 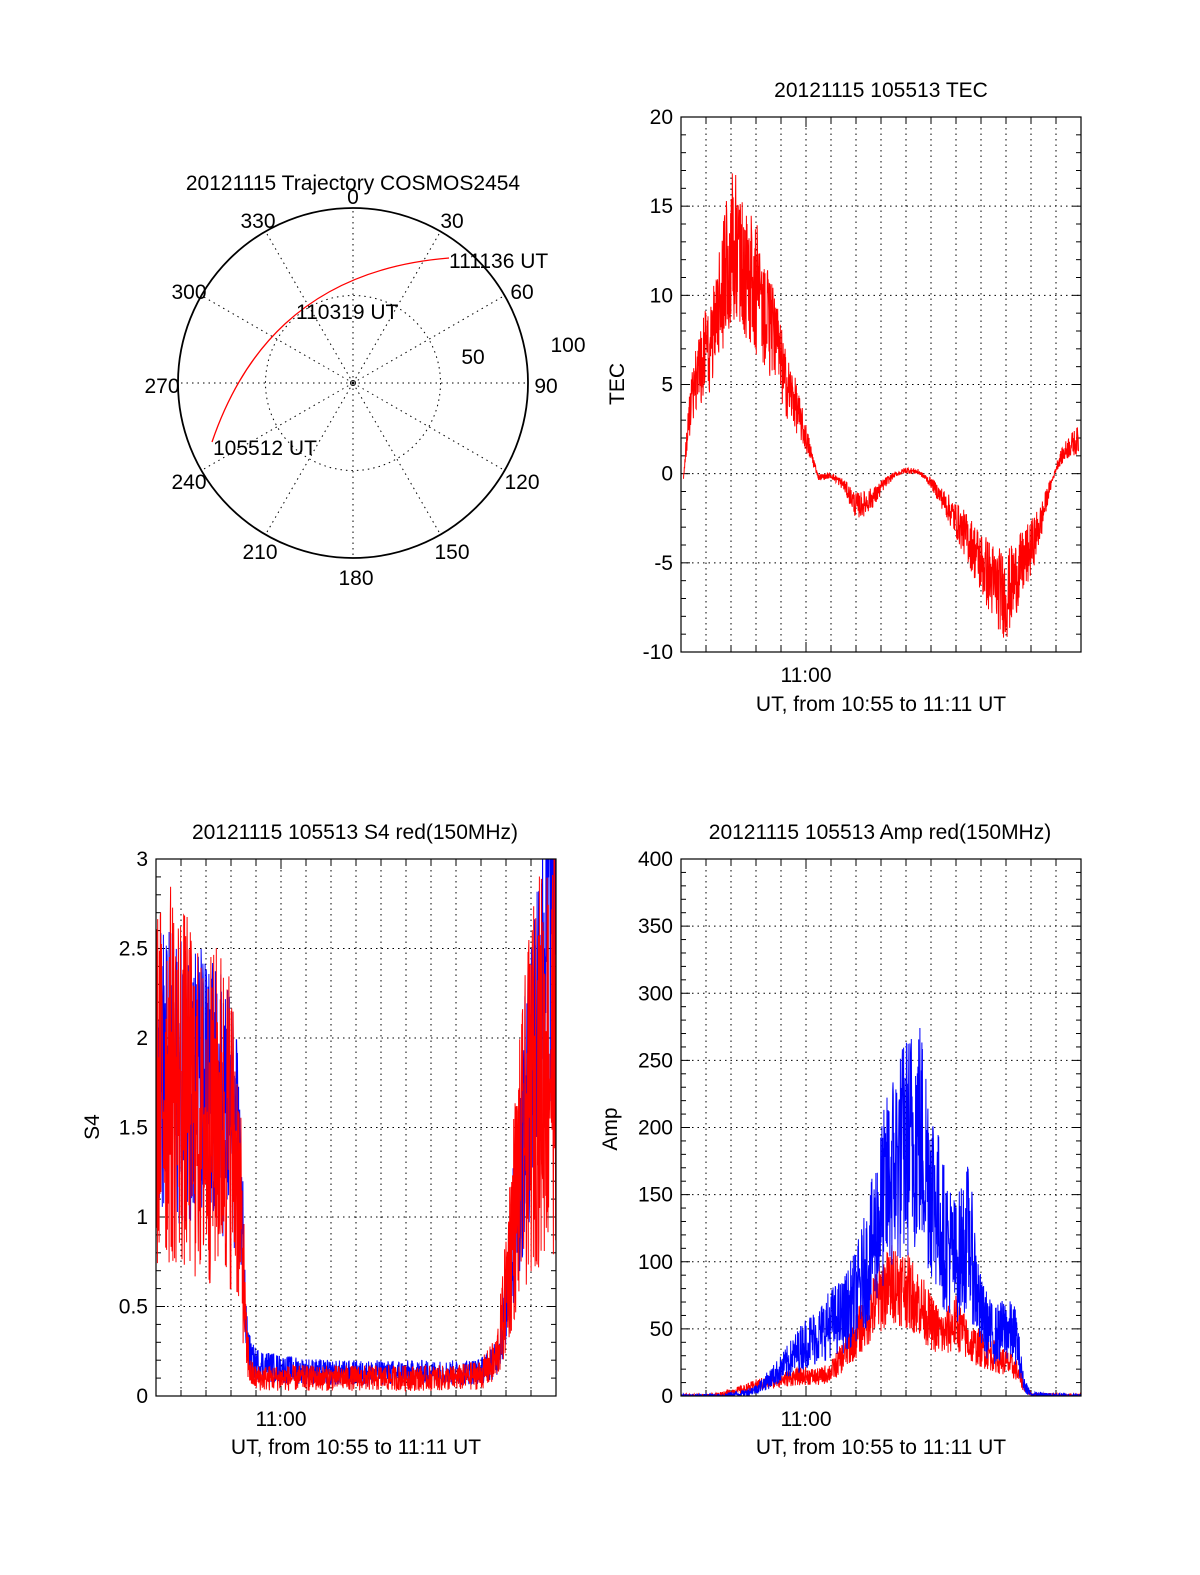 I want to click on s4-x-axis-label: UT, from 10:55 to 11:11 UT, so click(x=356, y=1447).